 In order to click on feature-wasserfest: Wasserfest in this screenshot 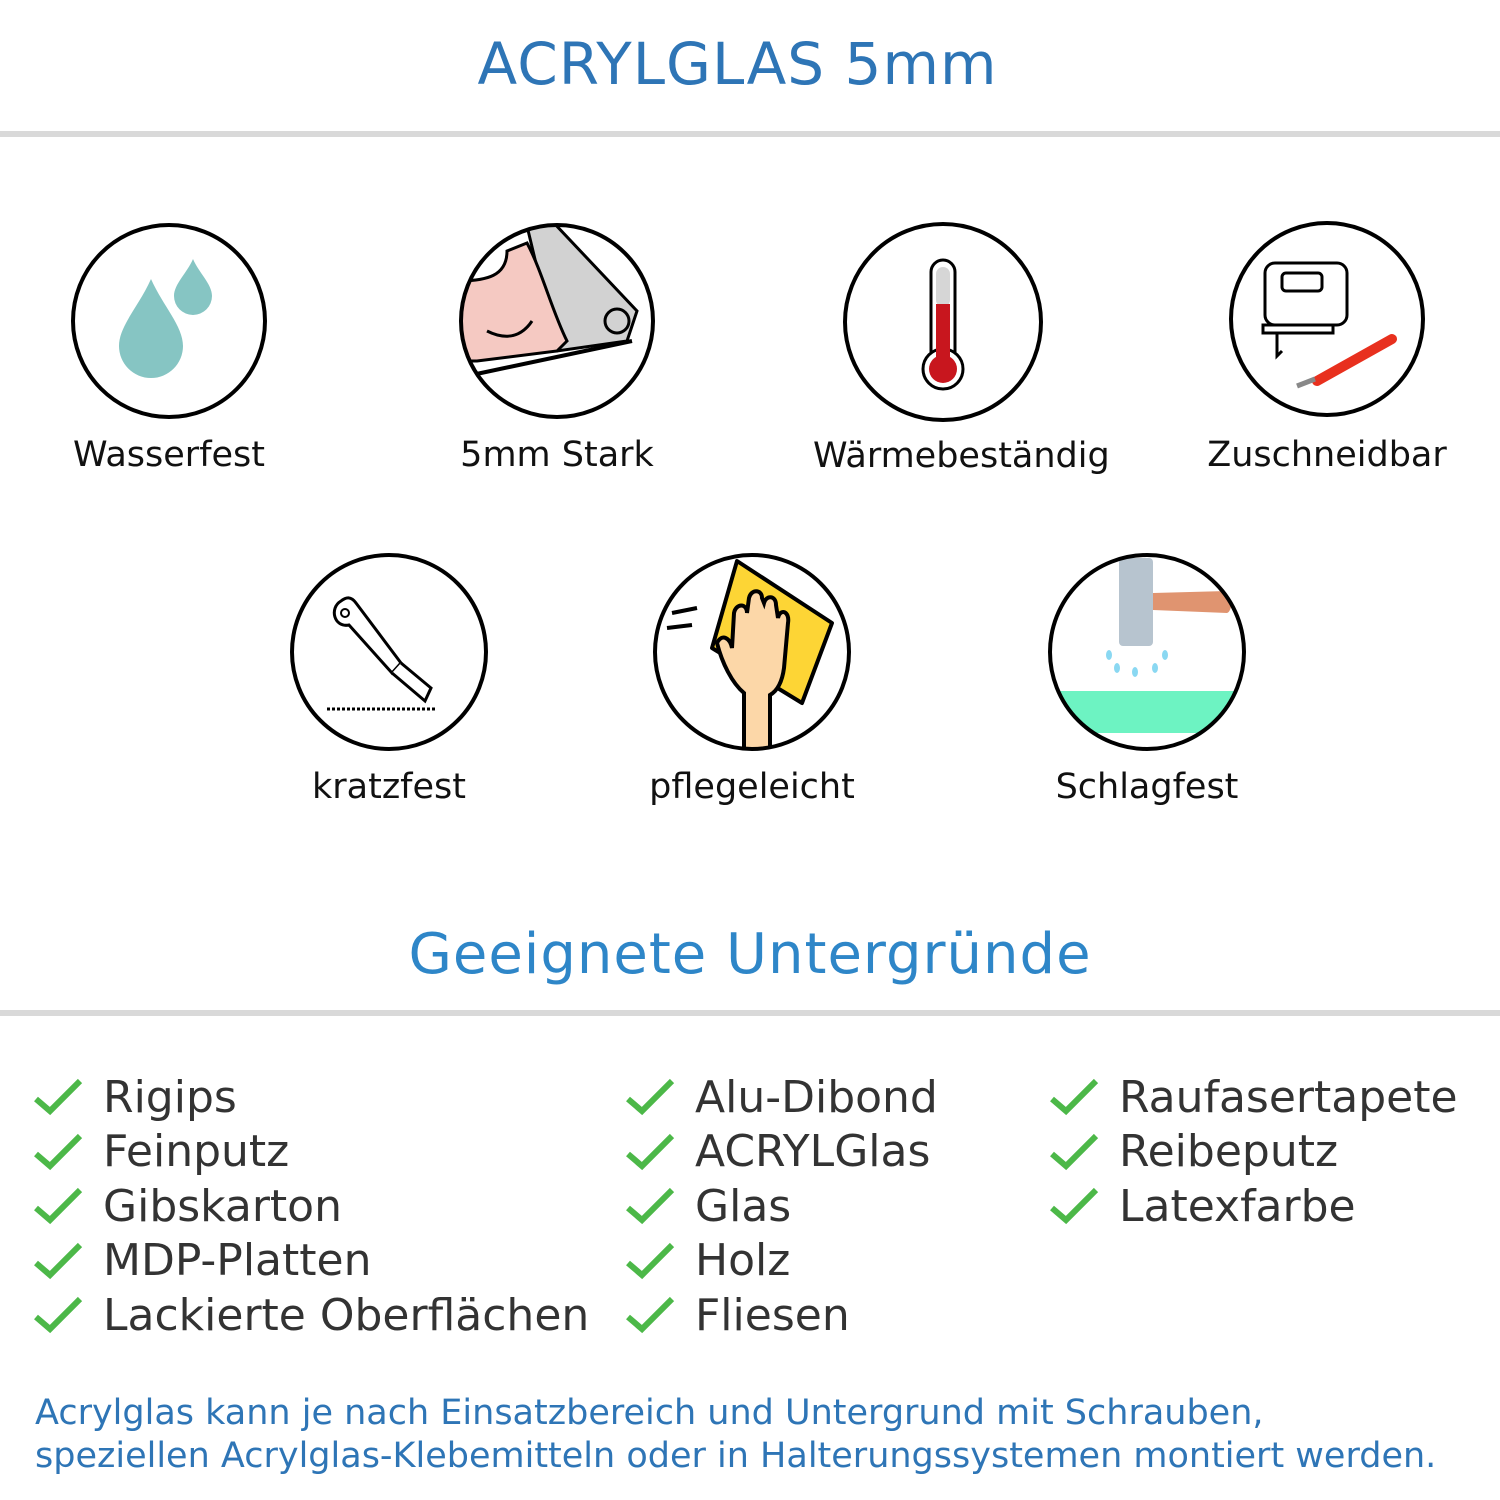, I will do `click(169, 348)`.